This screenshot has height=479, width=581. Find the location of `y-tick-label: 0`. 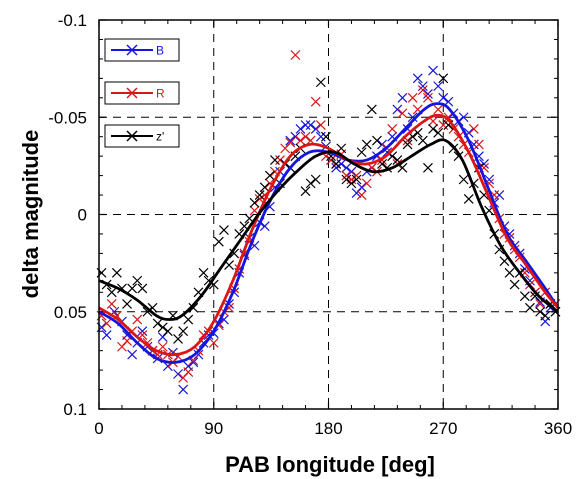

y-tick-label: 0 is located at coordinates (82, 215).